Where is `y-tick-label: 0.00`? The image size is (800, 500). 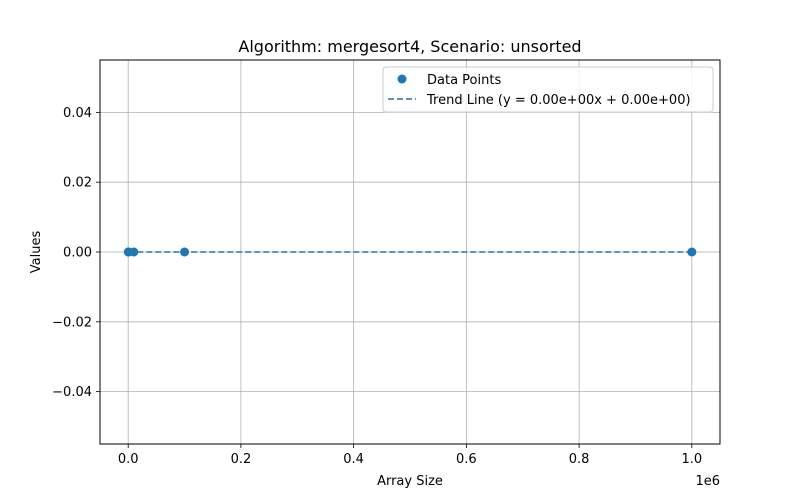 y-tick-label: 0.00 is located at coordinates (77, 253).